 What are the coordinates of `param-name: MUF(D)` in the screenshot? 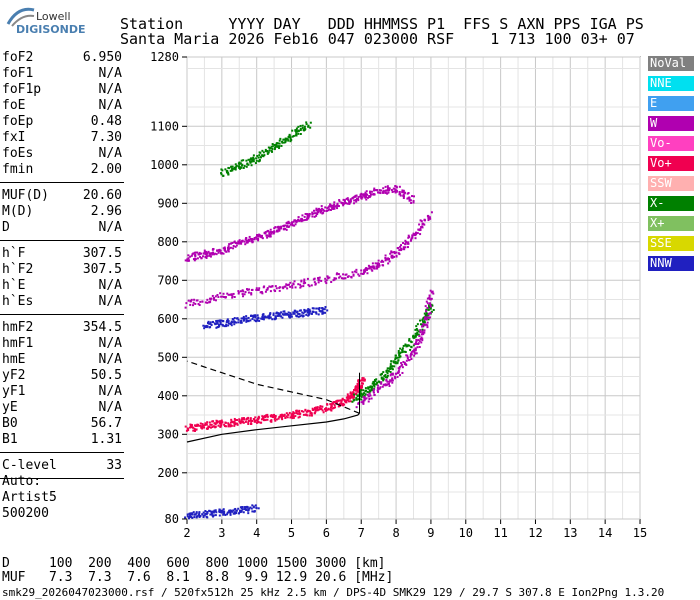 It's located at (25, 195).